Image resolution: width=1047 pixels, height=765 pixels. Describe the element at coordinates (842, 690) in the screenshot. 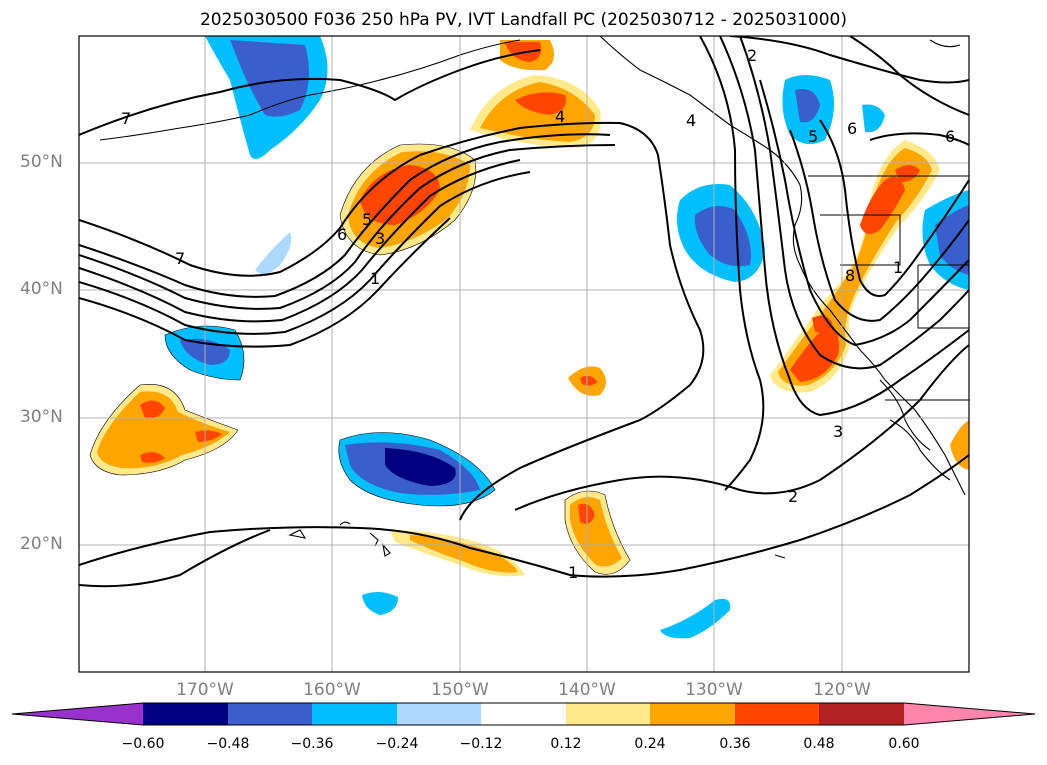

I see `lon-label-120w: 120°W` at that location.